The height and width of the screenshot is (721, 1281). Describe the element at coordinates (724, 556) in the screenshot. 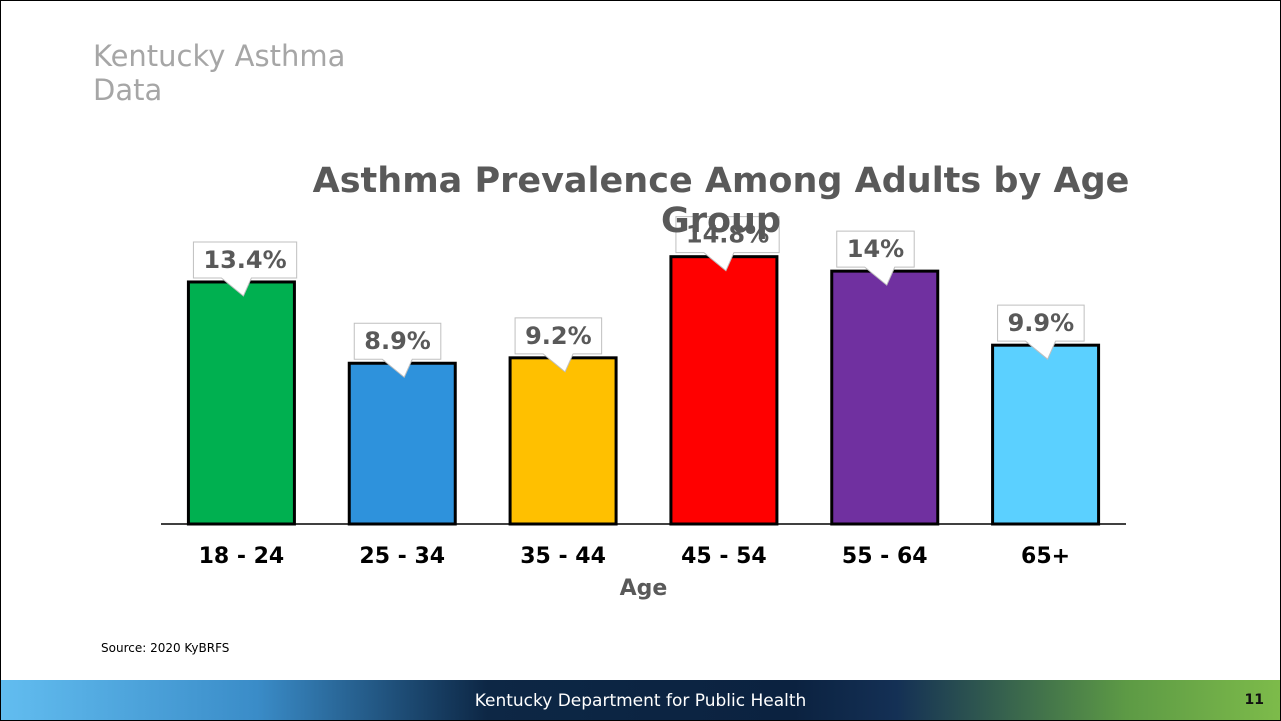

I see `x-tick-label: 45 - 54` at that location.